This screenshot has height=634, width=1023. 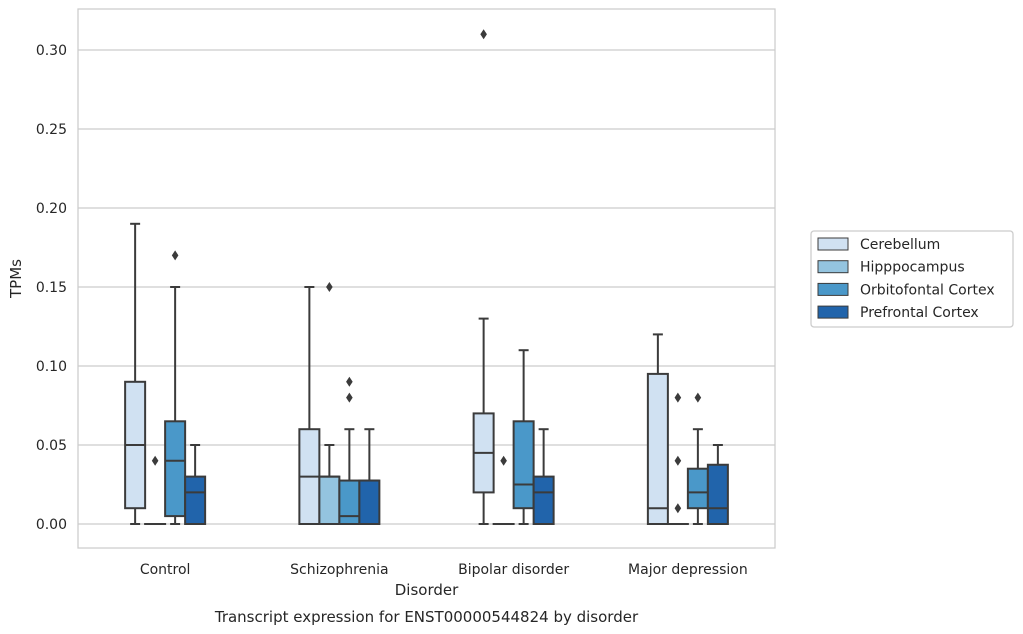 I want to click on legend-label: Prefrontal Cortex, so click(x=919, y=313).